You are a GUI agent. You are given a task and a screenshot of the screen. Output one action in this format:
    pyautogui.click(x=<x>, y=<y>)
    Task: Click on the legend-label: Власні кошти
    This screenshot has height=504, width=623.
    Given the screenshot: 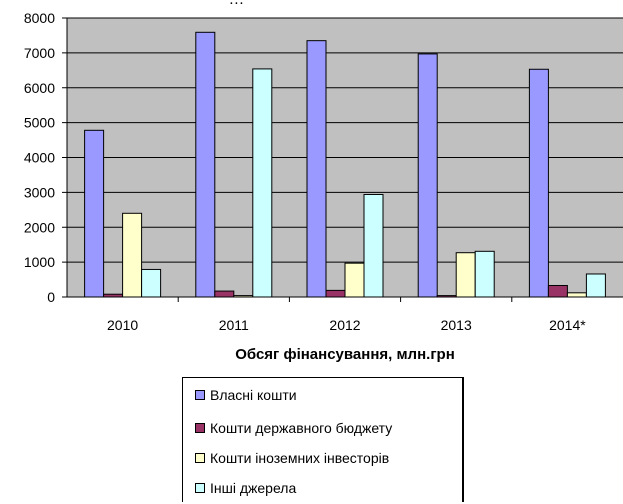 What is the action you would take?
    pyautogui.click(x=253, y=395)
    